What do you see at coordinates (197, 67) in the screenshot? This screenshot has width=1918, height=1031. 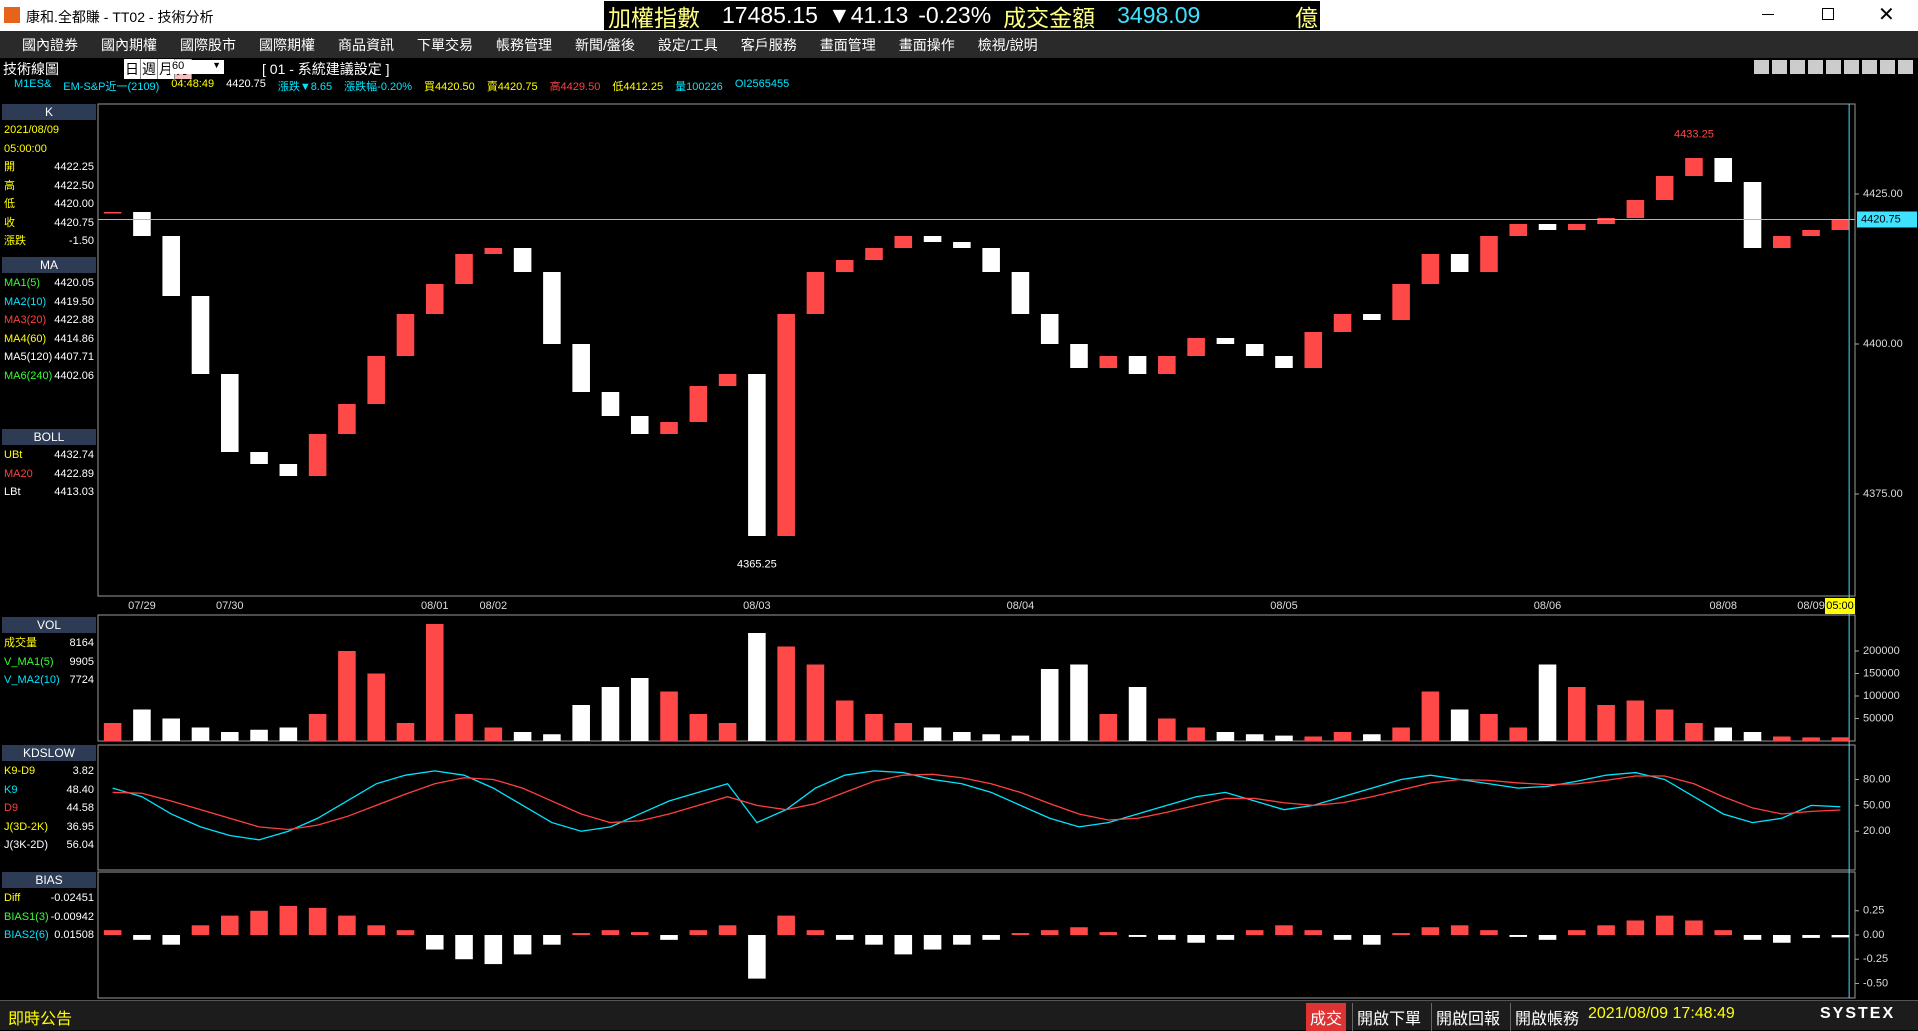 I see `interval-select: 60 ▼` at bounding box center [197, 67].